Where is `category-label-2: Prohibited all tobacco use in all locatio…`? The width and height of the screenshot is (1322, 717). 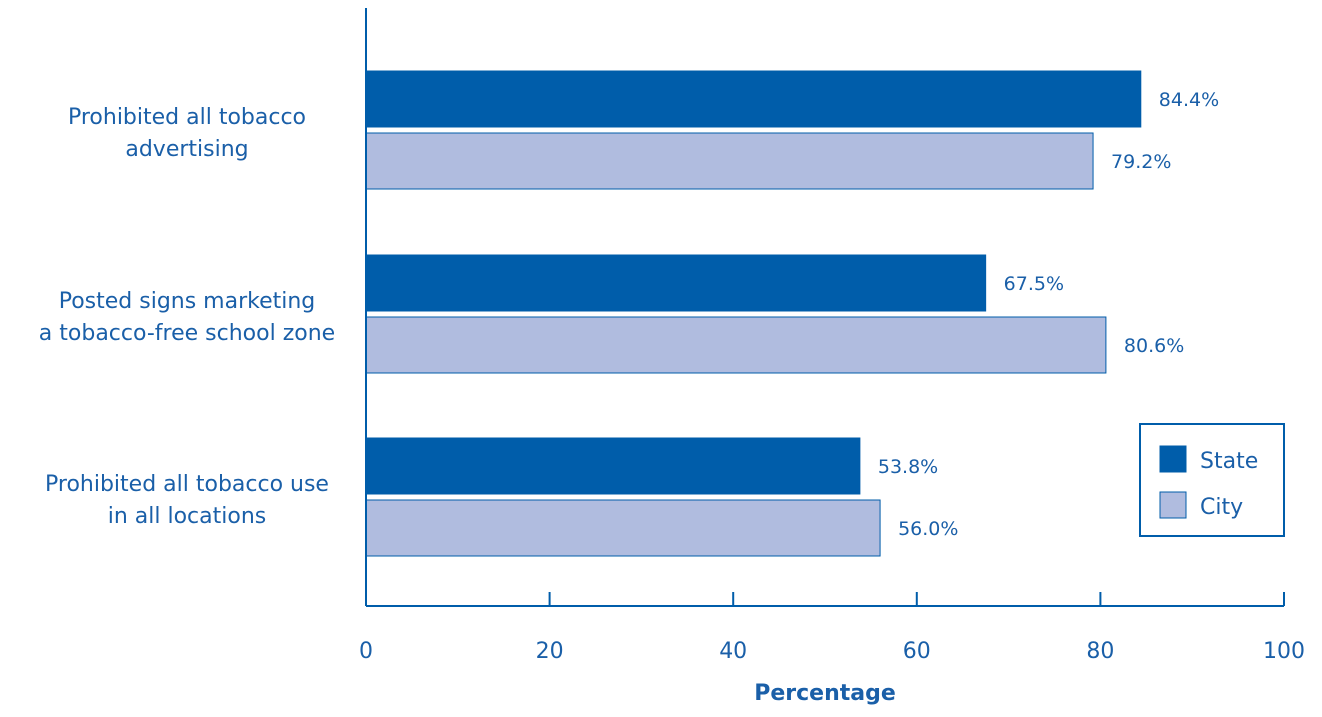
category-label-2: Prohibited all tobacco use in all locatio… is located at coordinates (187, 500).